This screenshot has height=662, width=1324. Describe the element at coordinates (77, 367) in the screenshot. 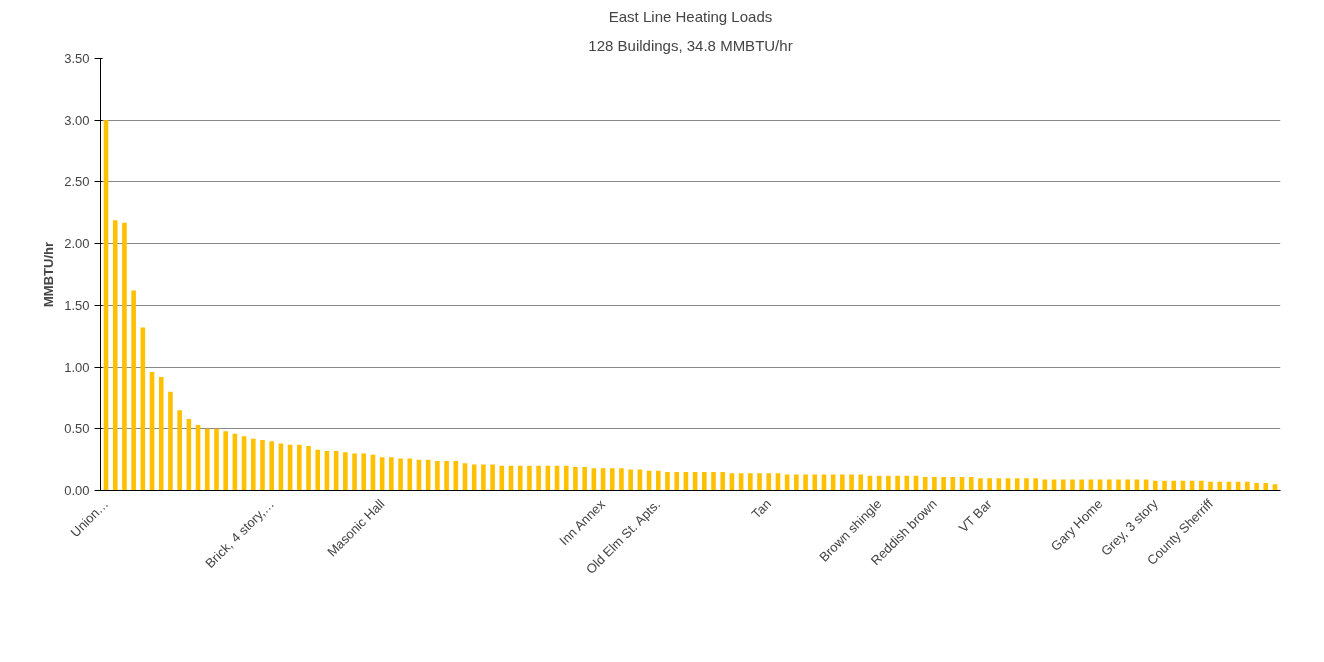

I see `y-tick-label: 1.00` at that location.